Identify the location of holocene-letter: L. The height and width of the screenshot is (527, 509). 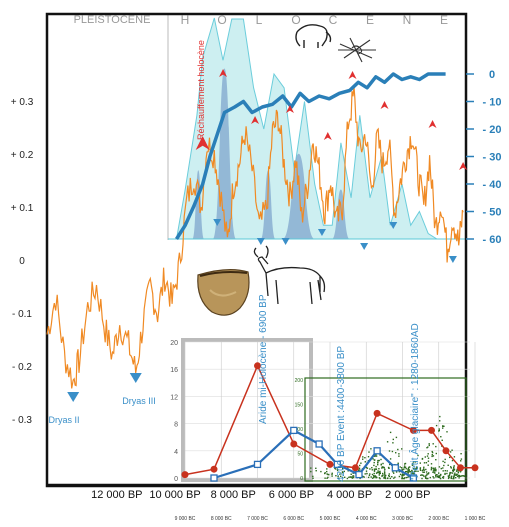
(259, 20).